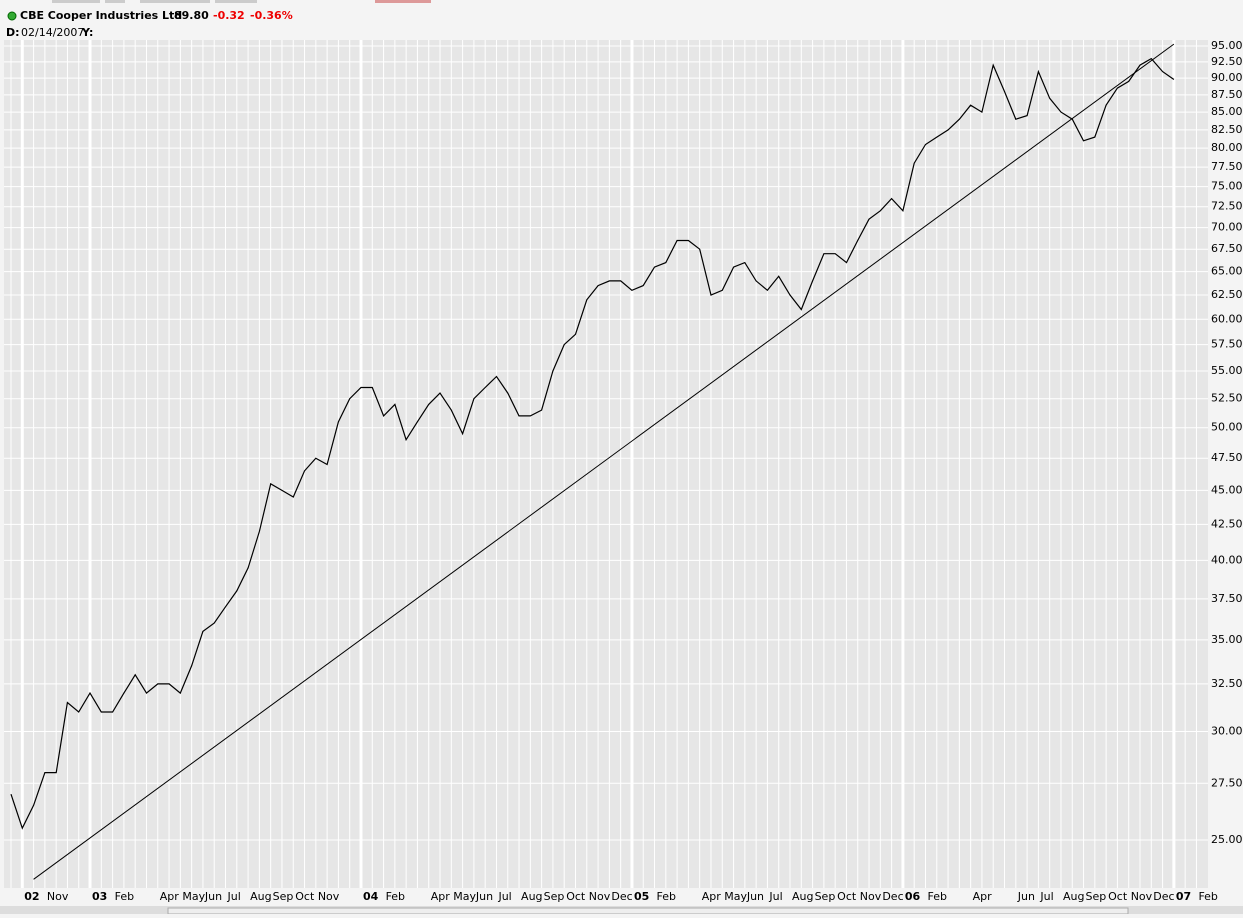  I want to click on y-tick-label: 27.50, so click(1227, 782).